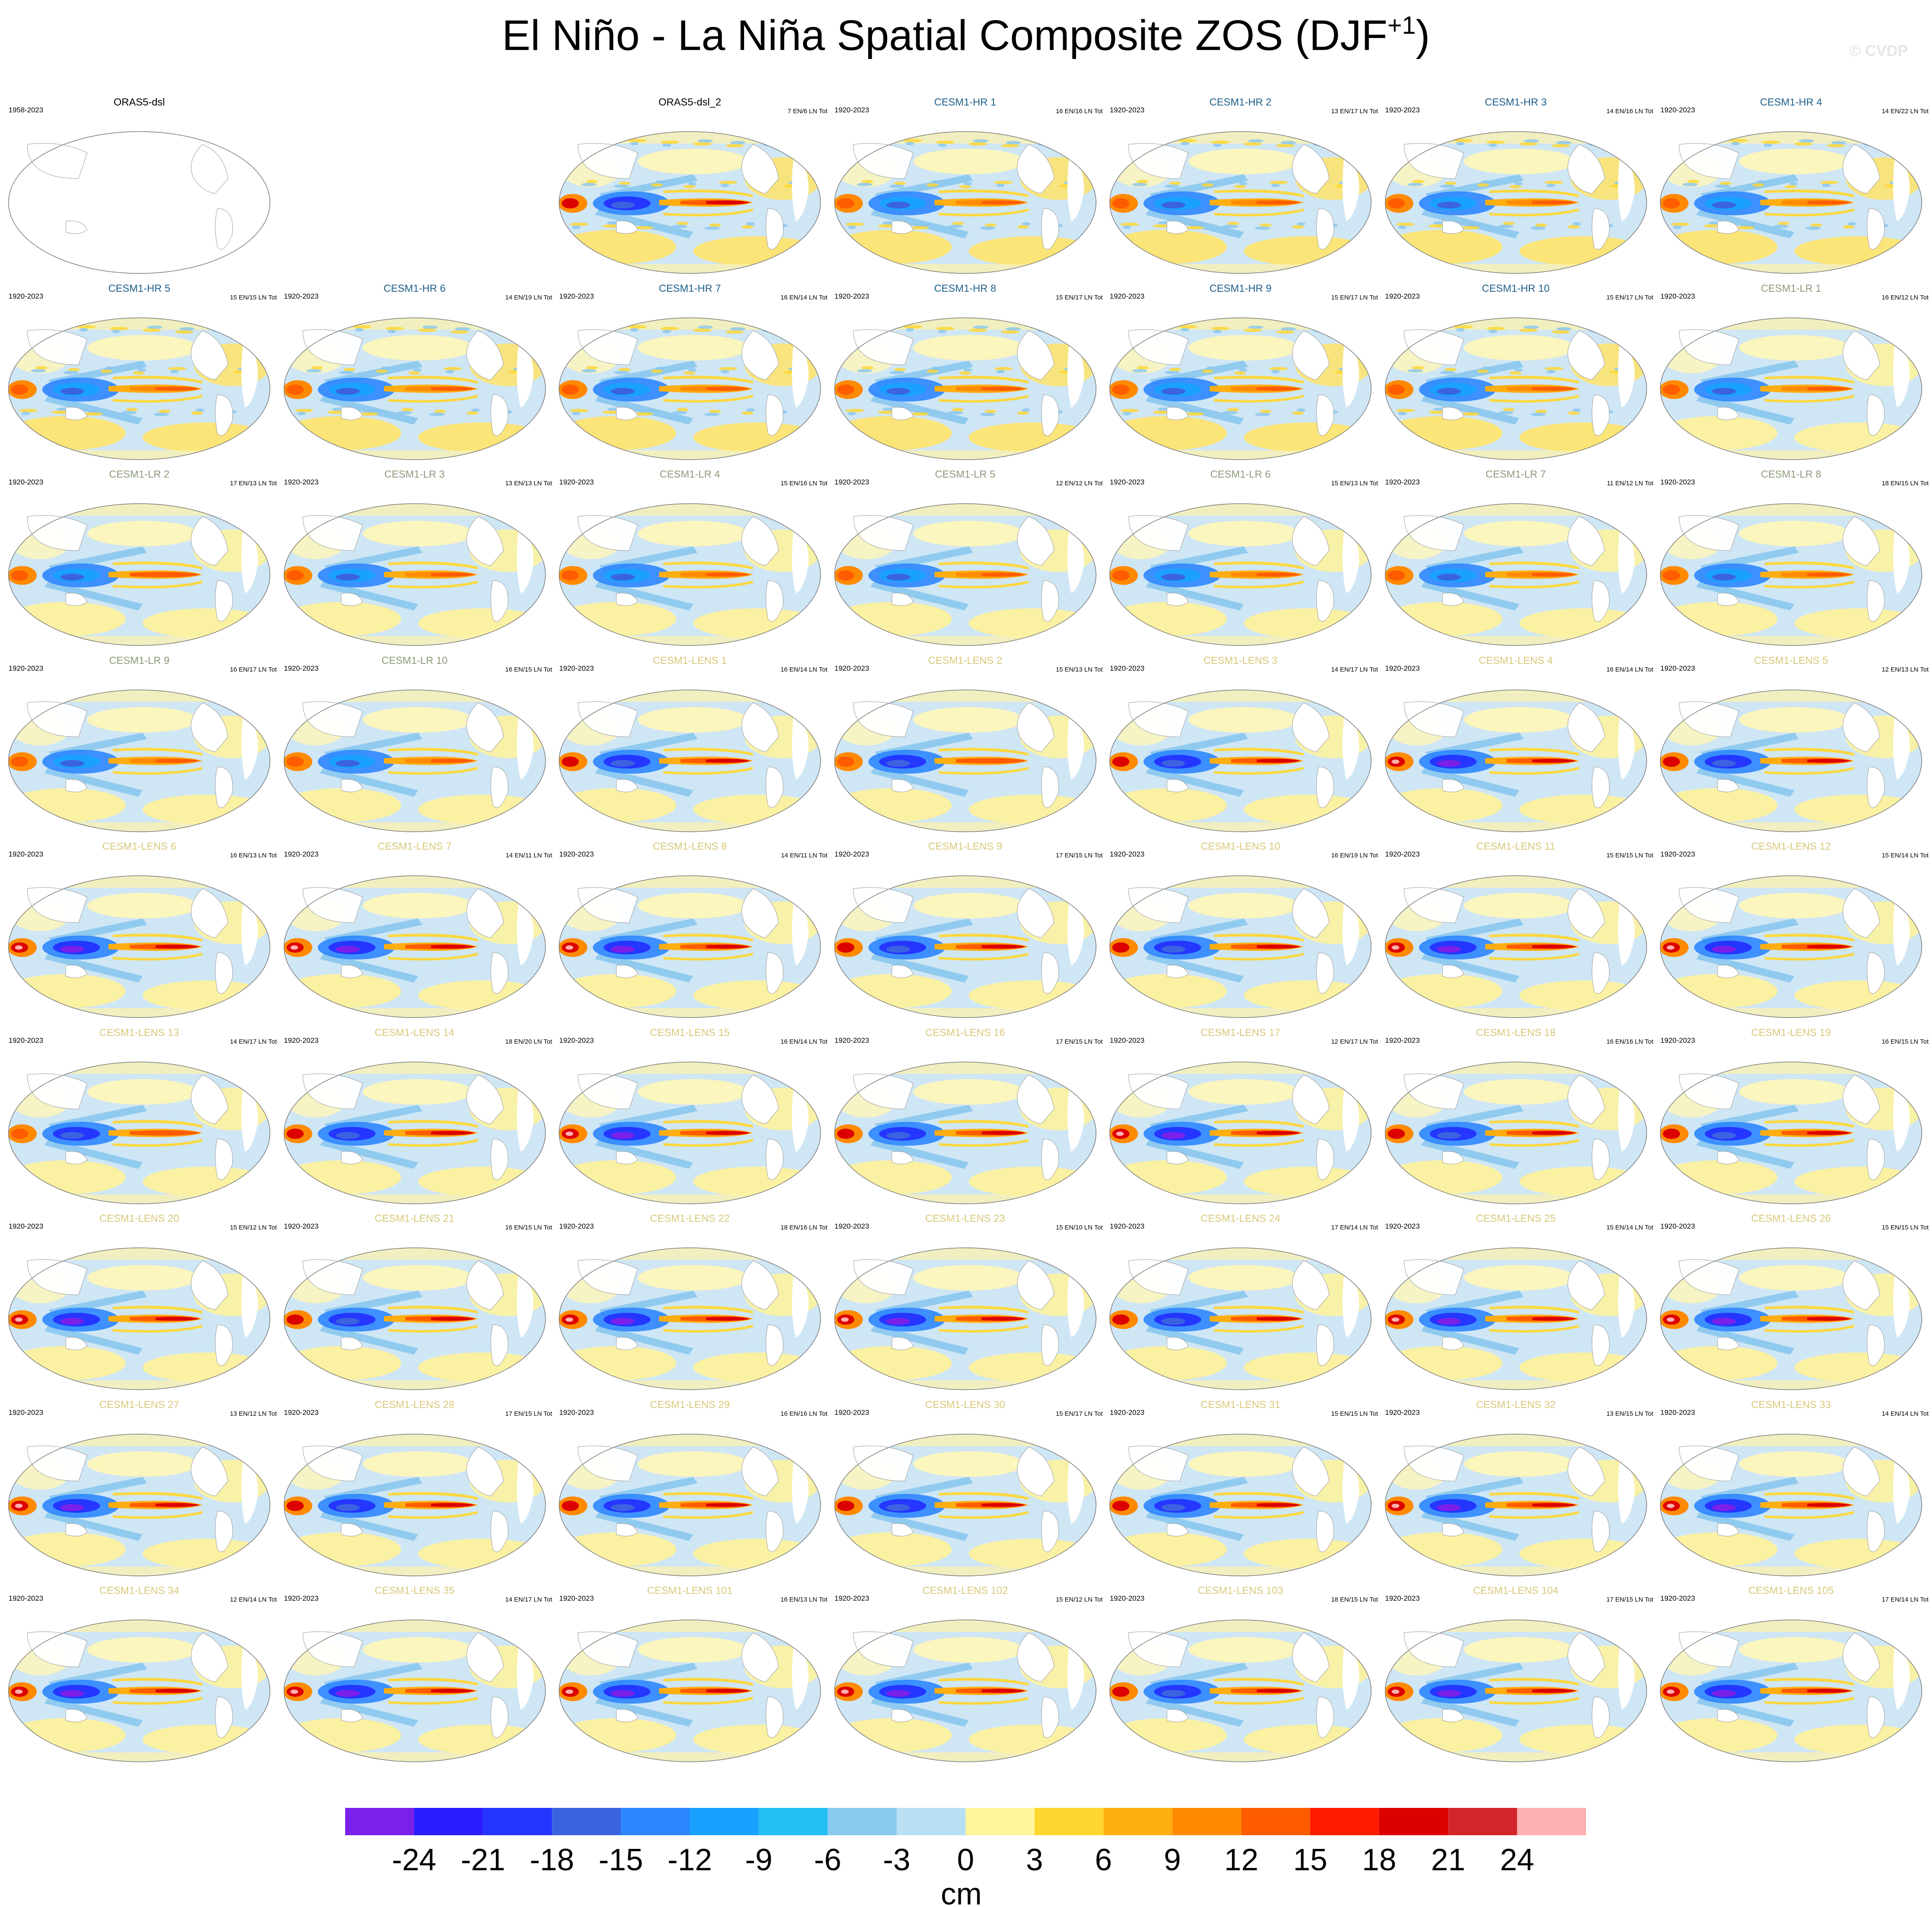 This screenshot has width=1932, height=1907. What do you see at coordinates (1079, 484) in the screenshot?
I see `panel-event-count: 12 EN/12 LN Tot` at bounding box center [1079, 484].